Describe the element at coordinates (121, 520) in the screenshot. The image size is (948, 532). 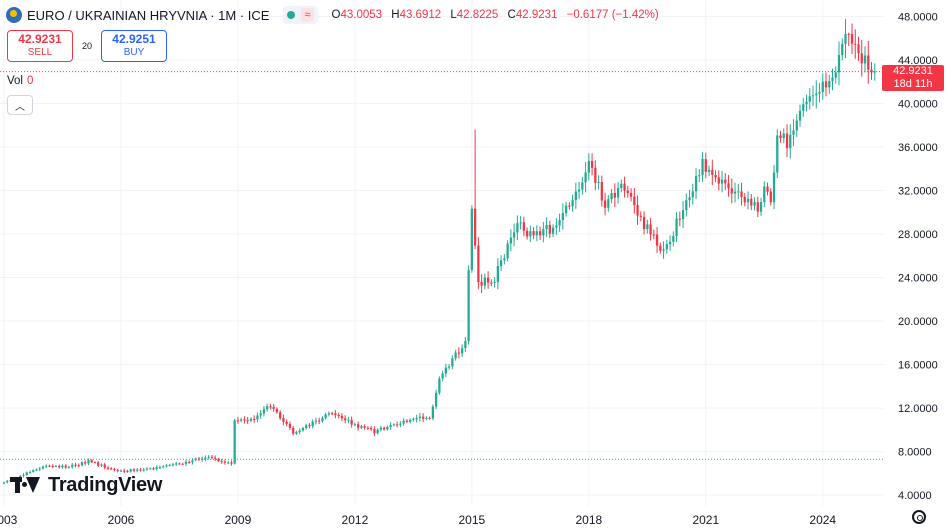
I see `x-tick-label: 2006` at that location.